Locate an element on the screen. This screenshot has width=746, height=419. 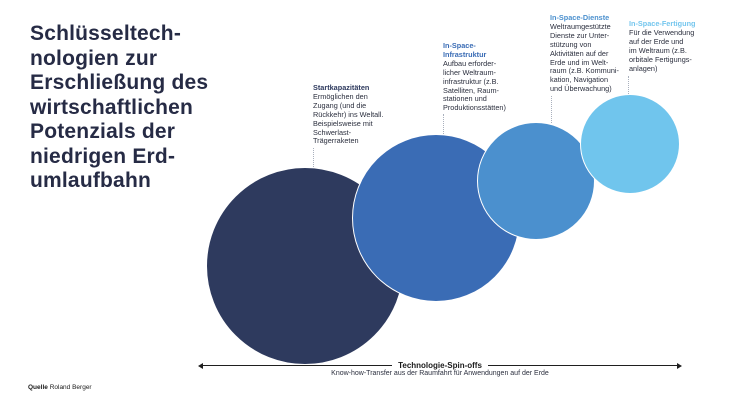
circle-in-space-dienste is located at coordinates (536, 181).